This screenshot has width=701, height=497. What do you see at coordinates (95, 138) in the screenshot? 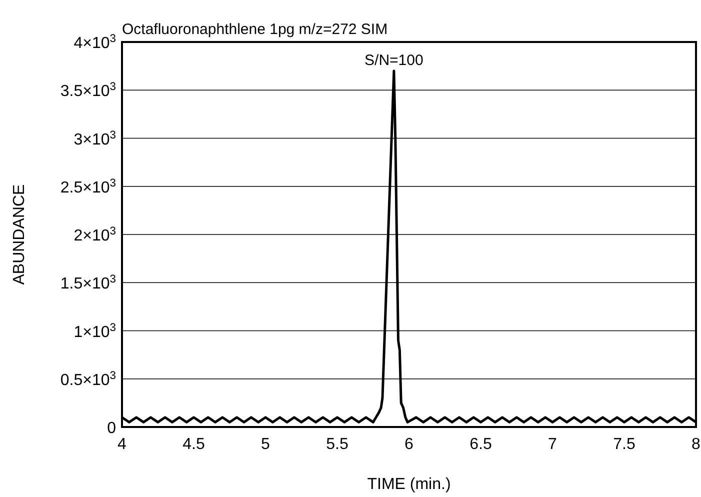
I see `y-tick-label: 3×10$^{3}$` at bounding box center [95, 138].